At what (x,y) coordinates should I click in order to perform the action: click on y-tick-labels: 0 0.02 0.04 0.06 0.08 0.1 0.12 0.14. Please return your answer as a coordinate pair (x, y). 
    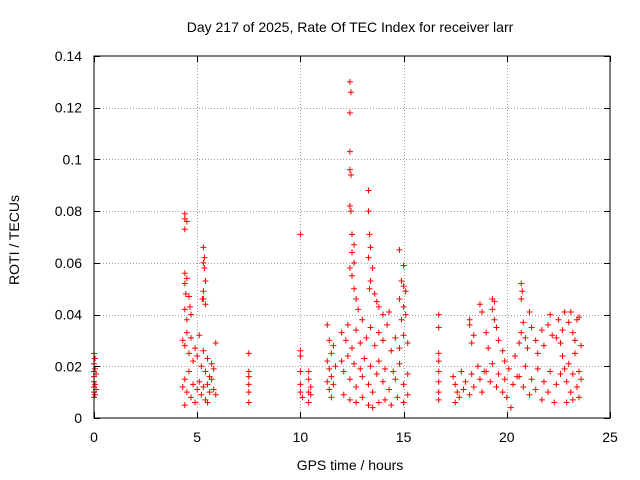
    Looking at the image, I should click on (68, 237).